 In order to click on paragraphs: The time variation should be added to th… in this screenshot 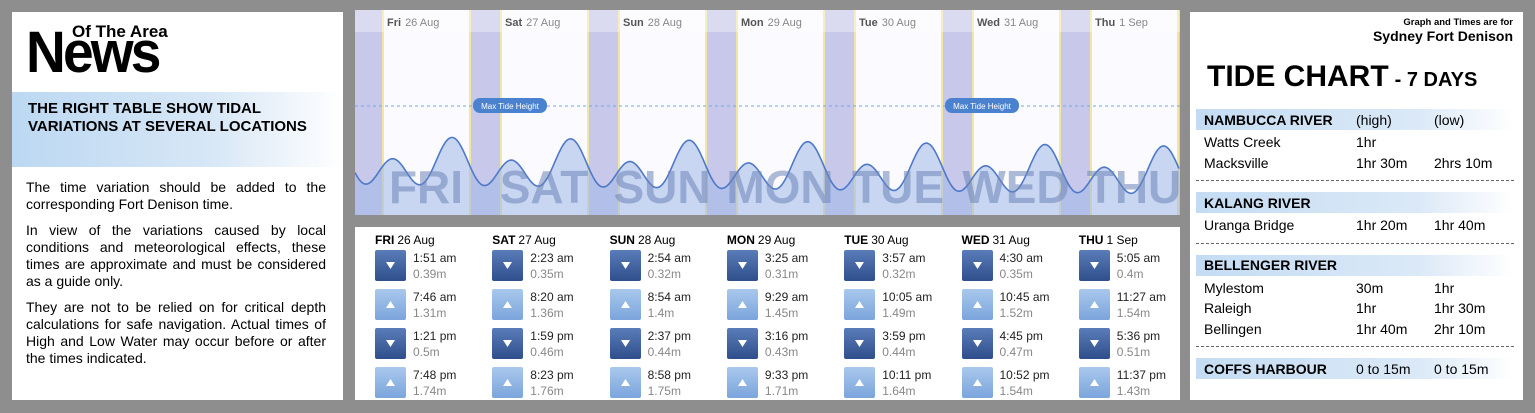, I will do `click(176, 277)`.